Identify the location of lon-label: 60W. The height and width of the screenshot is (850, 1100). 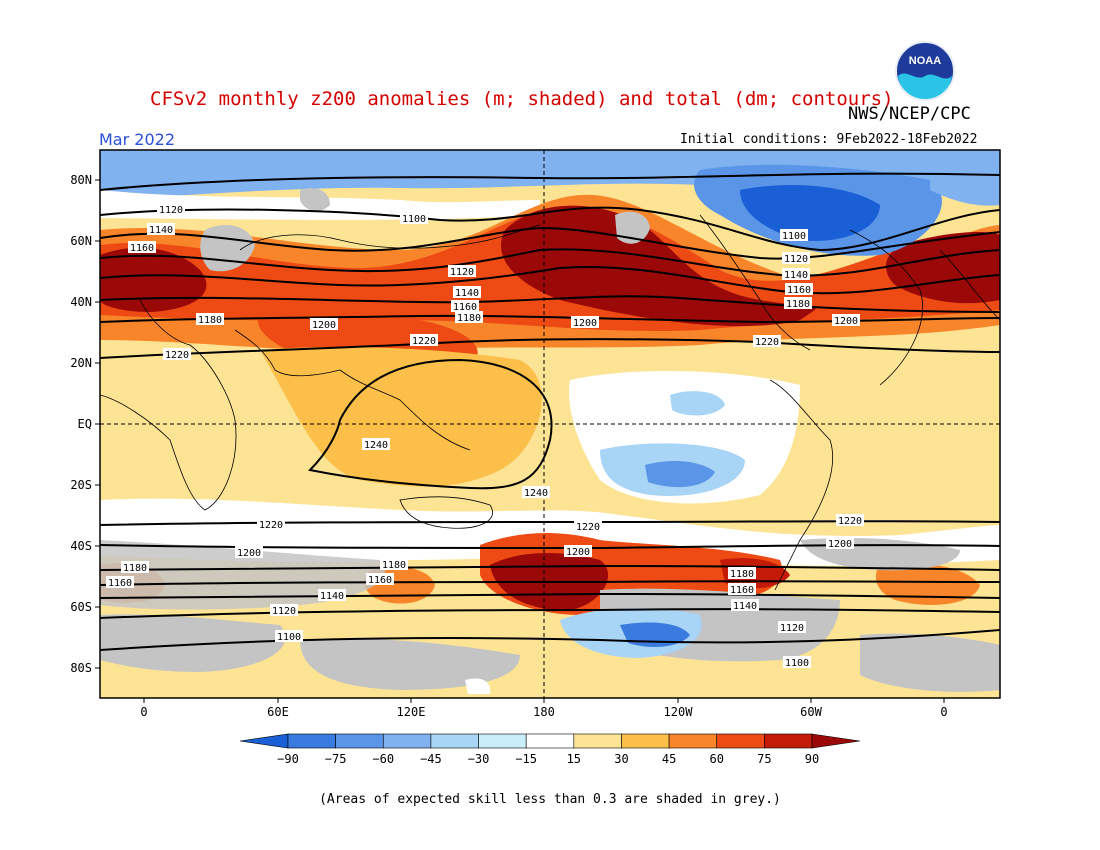
(811, 712).